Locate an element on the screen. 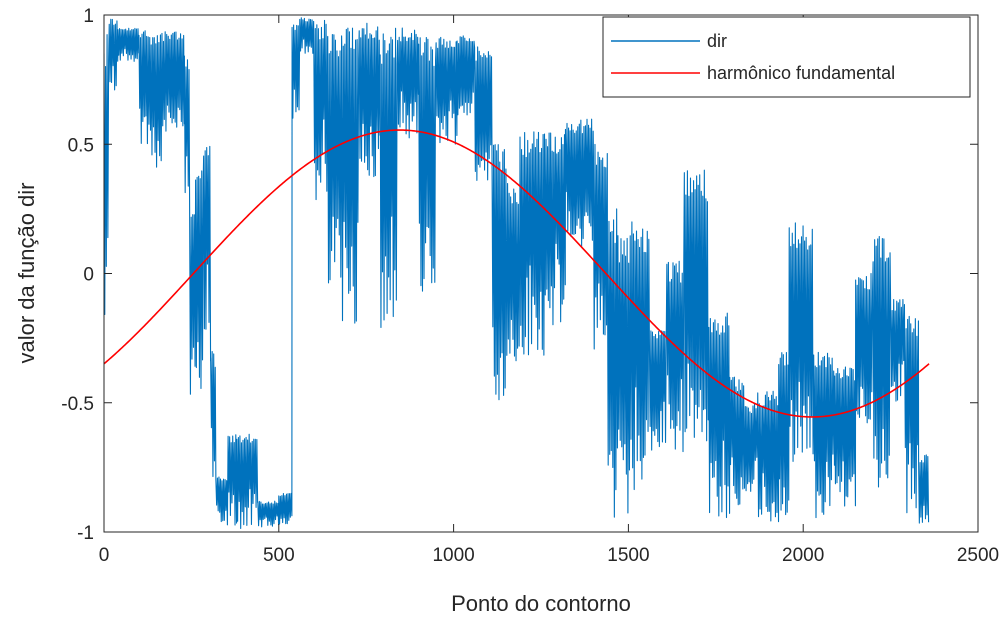 The width and height of the screenshot is (1005, 617). x-tick-label: 0 is located at coordinates (104, 555).